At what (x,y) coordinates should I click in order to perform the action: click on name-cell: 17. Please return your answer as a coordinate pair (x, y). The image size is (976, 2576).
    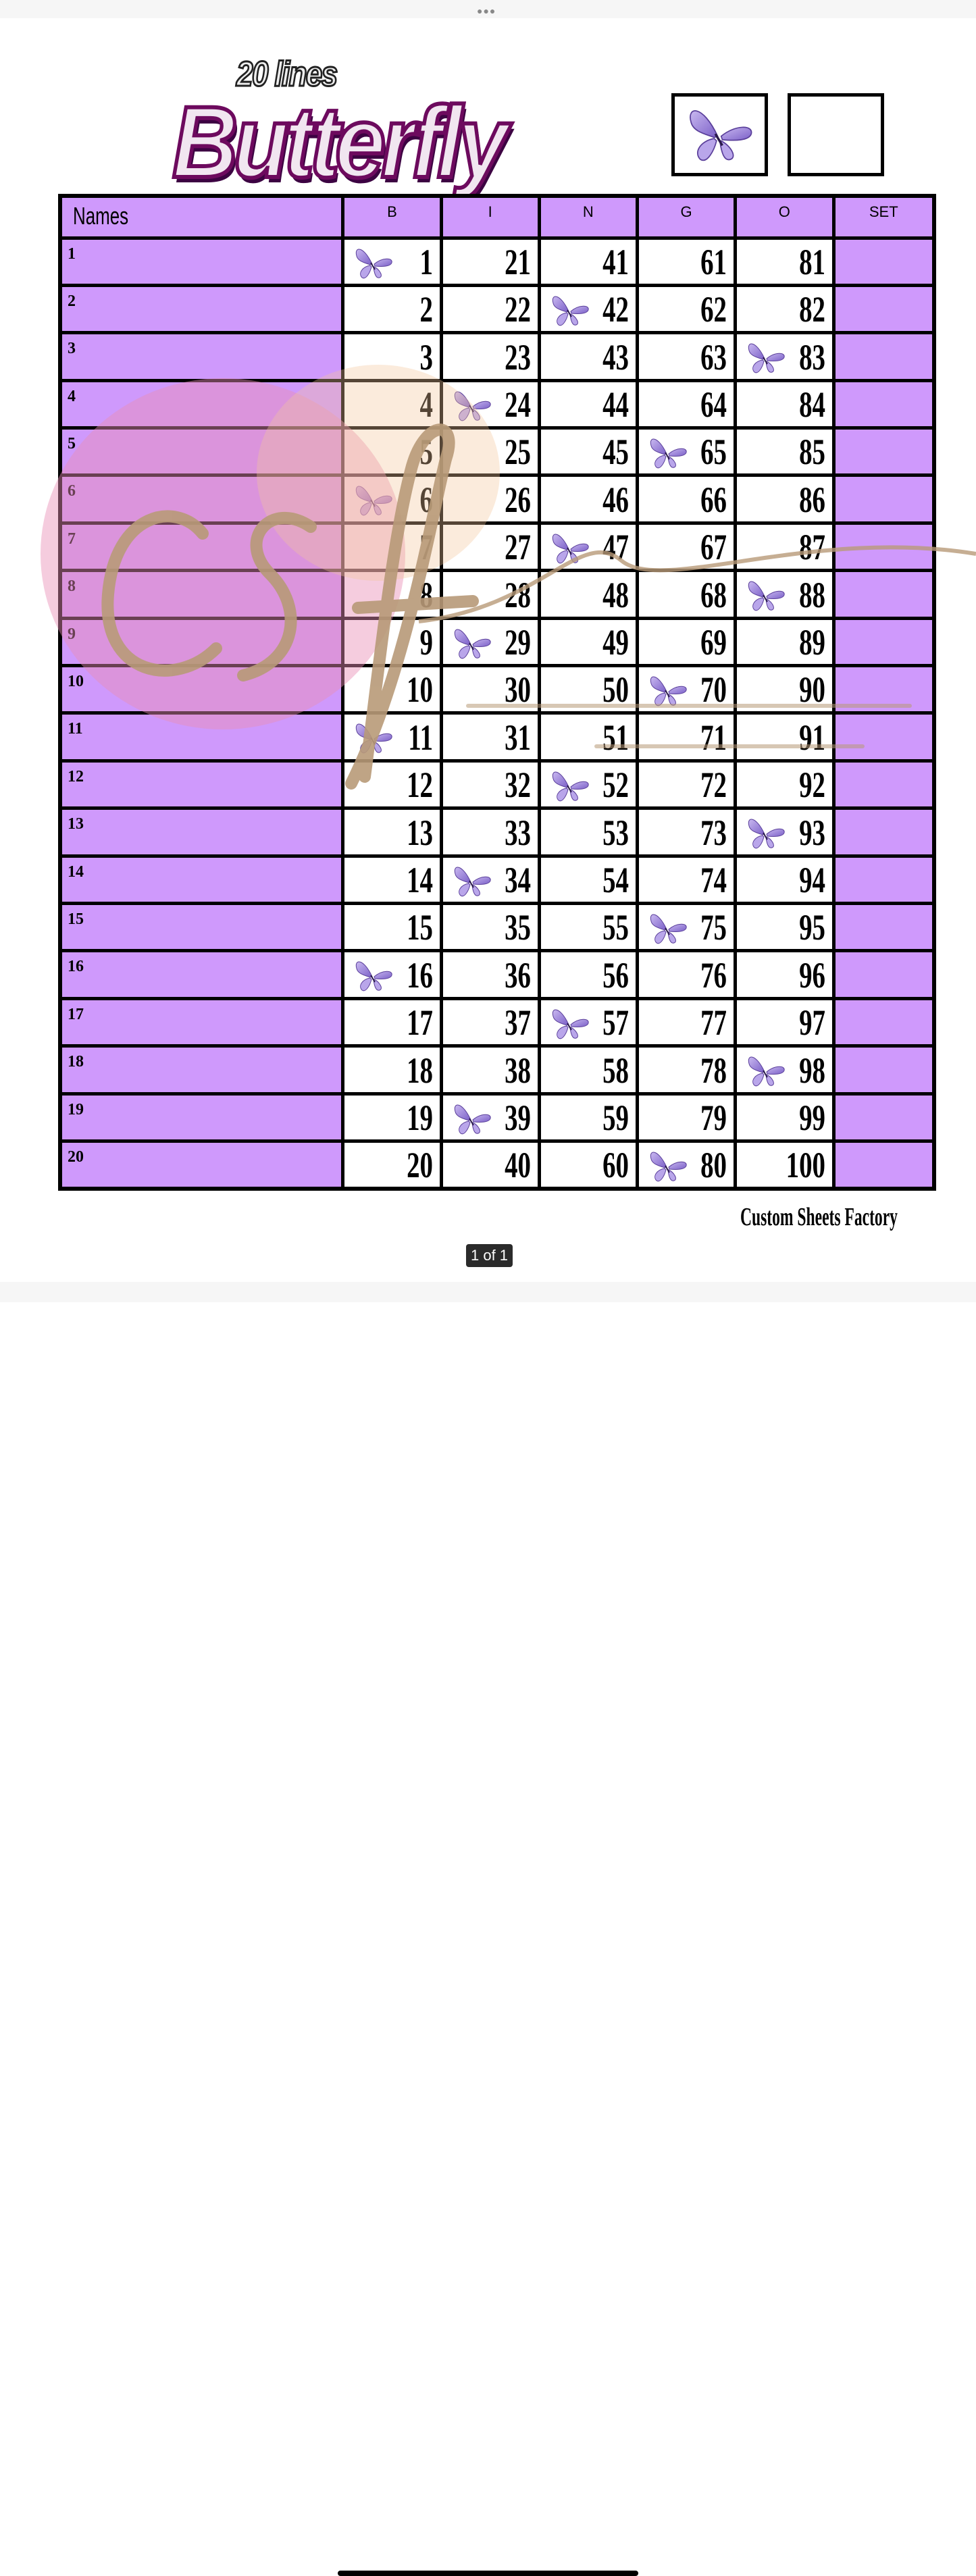
    Looking at the image, I should click on (201, 1022).